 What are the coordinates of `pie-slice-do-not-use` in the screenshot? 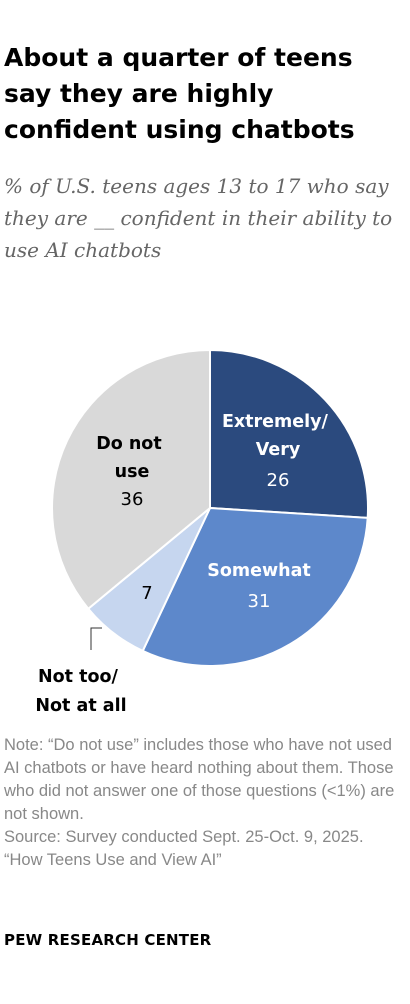 It's located at (131, 479).